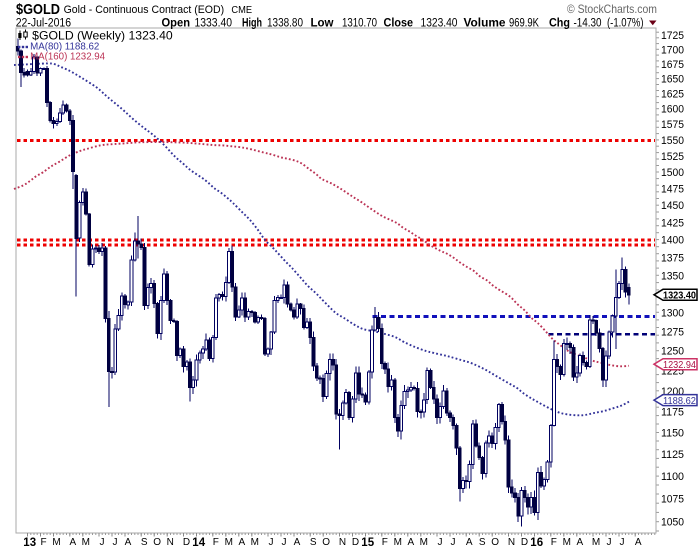 The image size is (700, 550). What do you see at coordinates (672, 110) in the screenshot?
I see `svg-text: 1600` at bounding box center [672, 110].